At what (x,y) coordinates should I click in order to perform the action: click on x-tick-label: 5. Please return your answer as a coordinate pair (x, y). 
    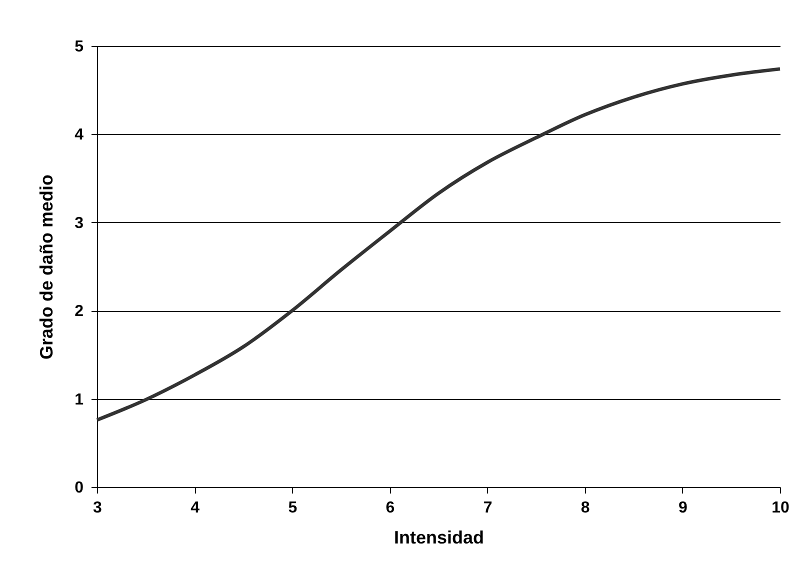
    Looking at the image, I should click on (293, 508).